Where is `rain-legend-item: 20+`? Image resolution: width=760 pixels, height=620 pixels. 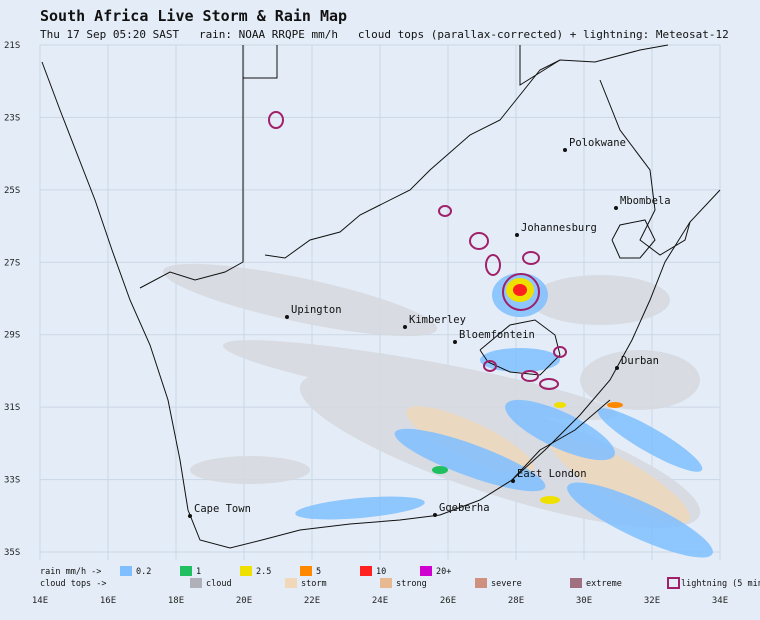 rain-legend-item: 20+ is located at coordinates (443, 572).